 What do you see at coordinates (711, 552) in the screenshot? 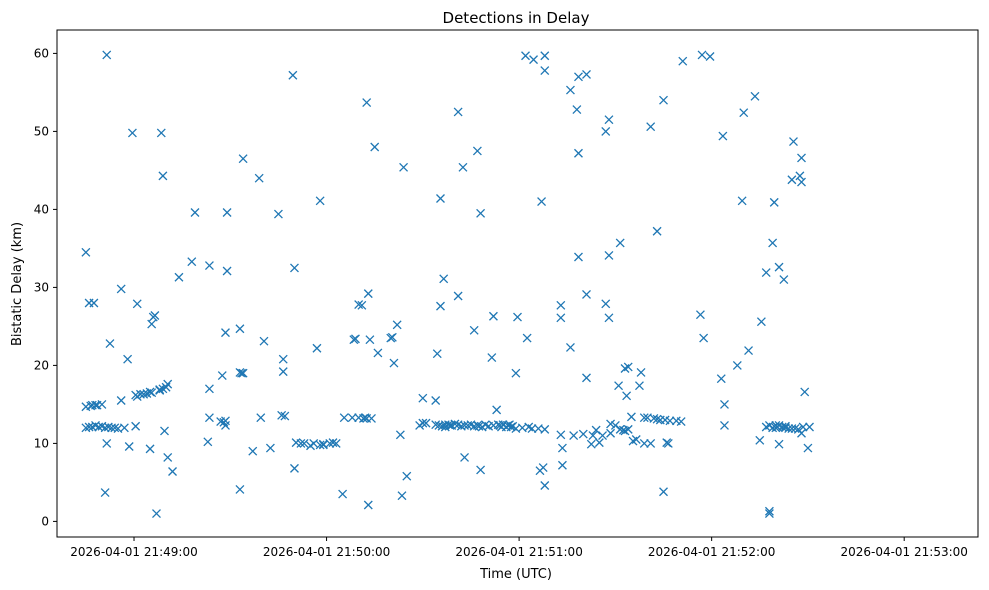
I see `x-tick-label: 2026-04-01 21:52:00` at bounding box center [711, 552].